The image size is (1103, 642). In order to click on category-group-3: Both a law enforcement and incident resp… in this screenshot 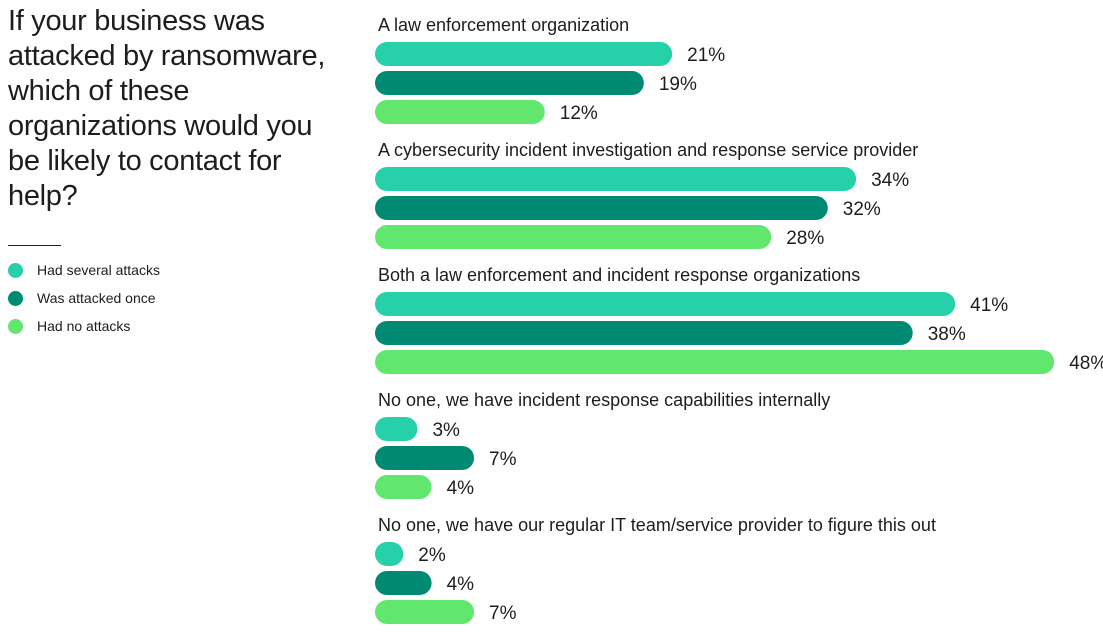, I will do `click(739, 319)`.